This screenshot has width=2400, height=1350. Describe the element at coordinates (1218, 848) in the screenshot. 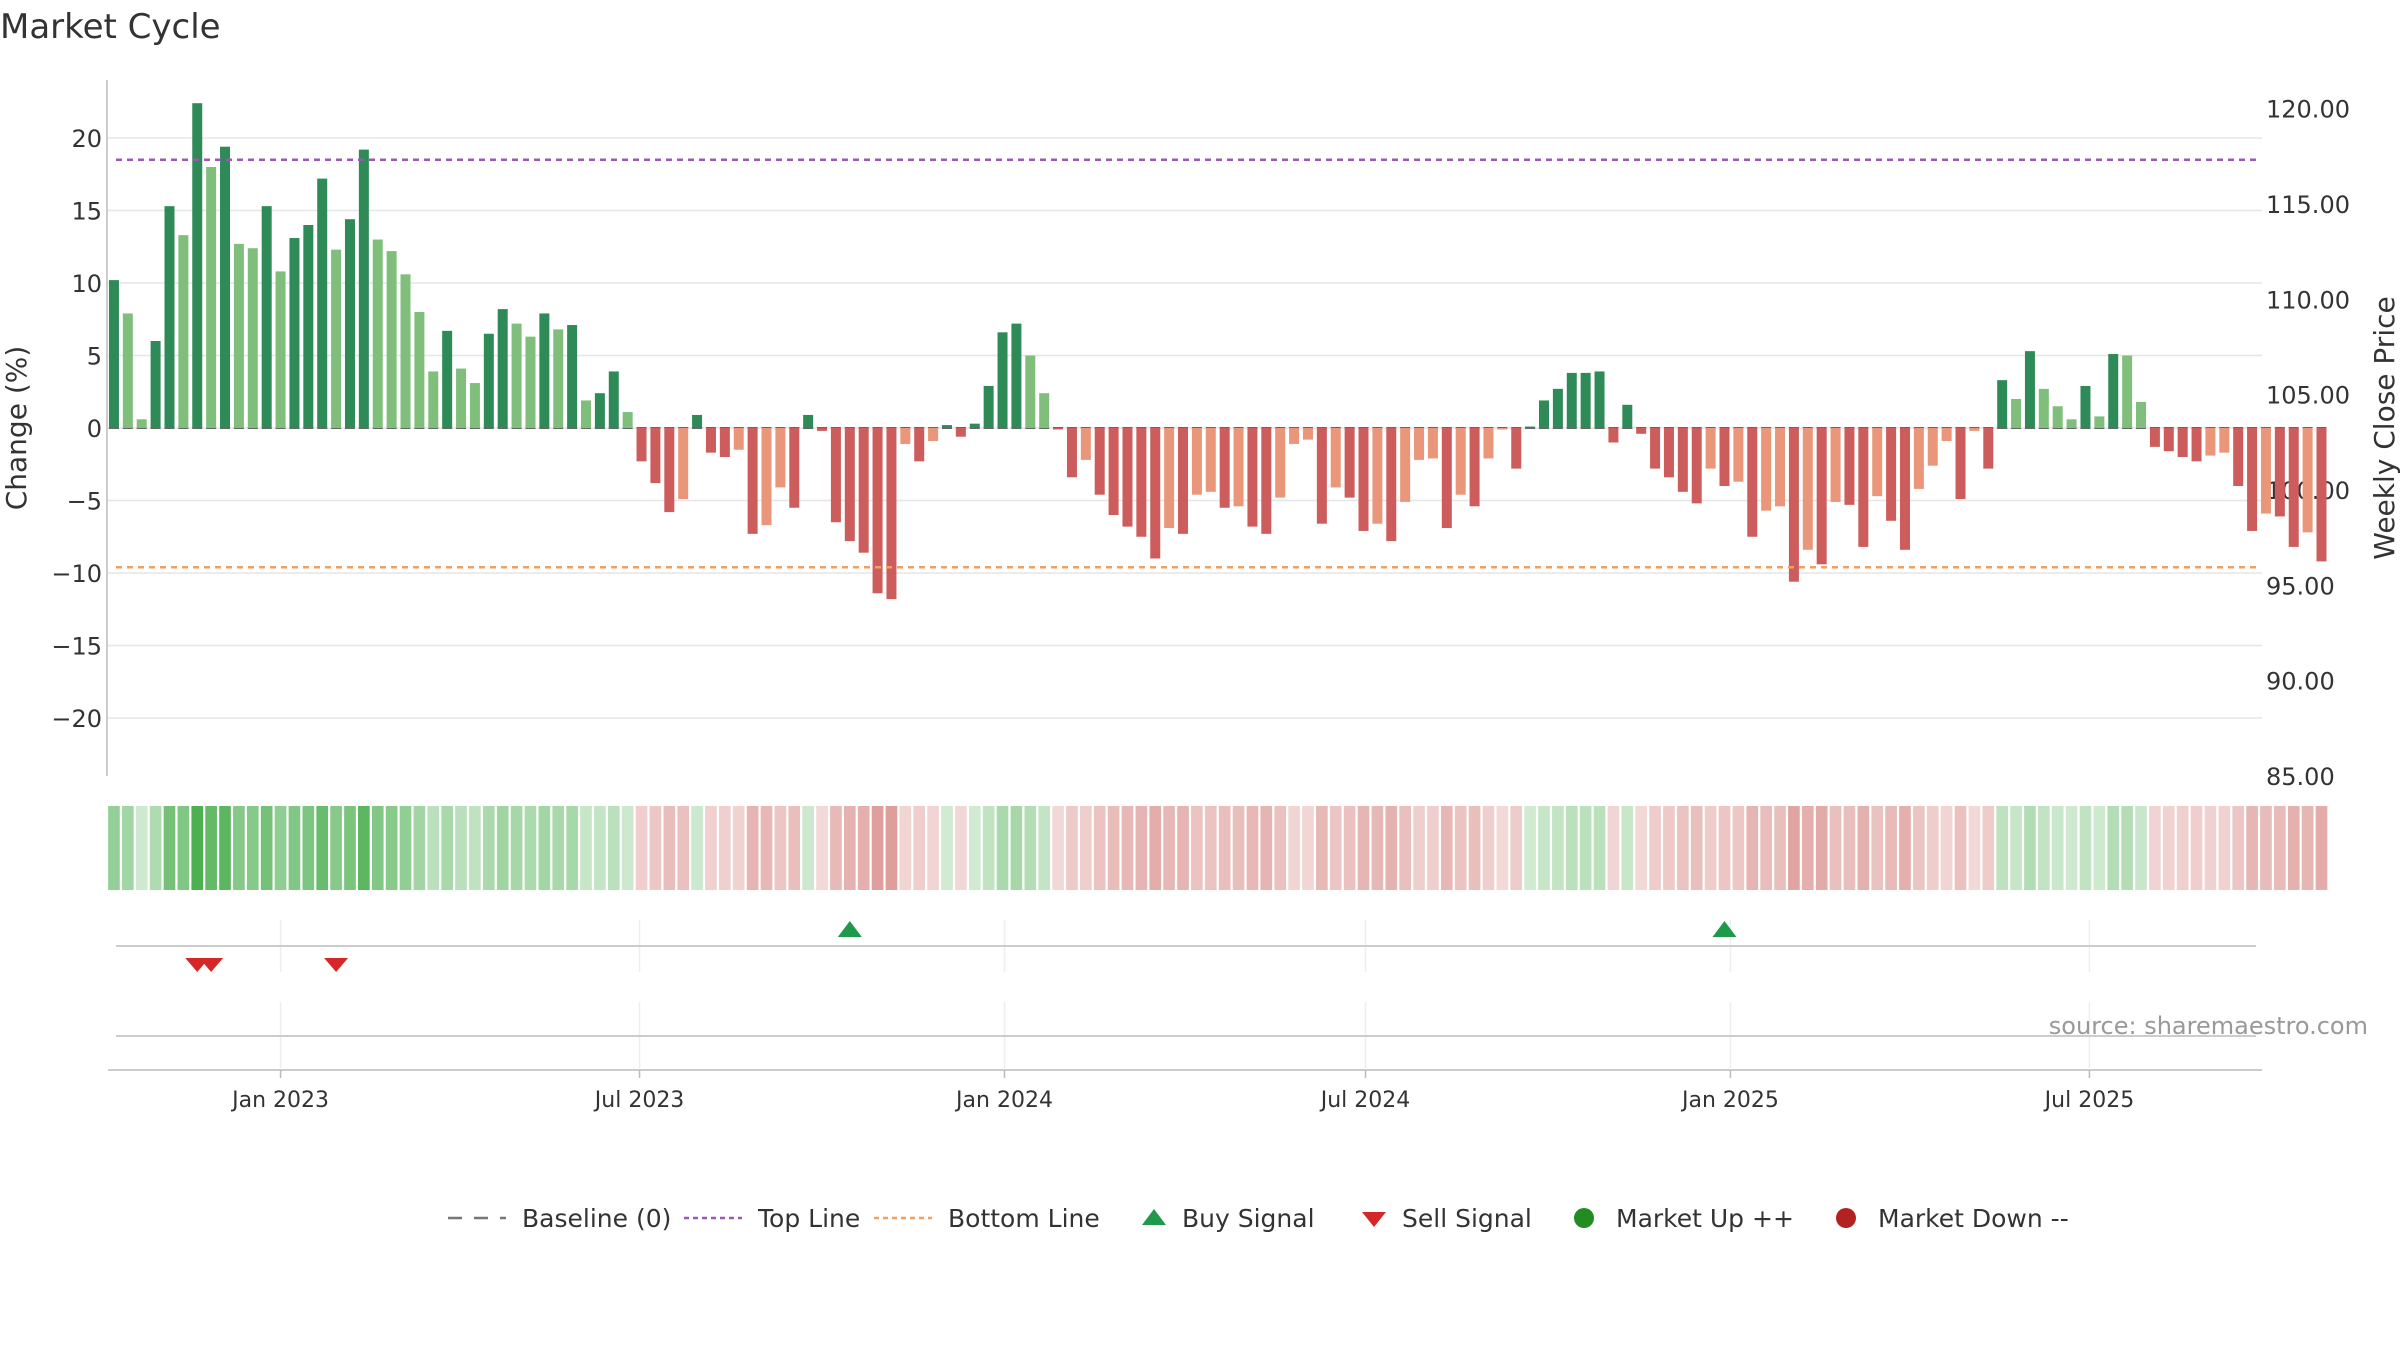

I see `momentum-heatmap` at that location.